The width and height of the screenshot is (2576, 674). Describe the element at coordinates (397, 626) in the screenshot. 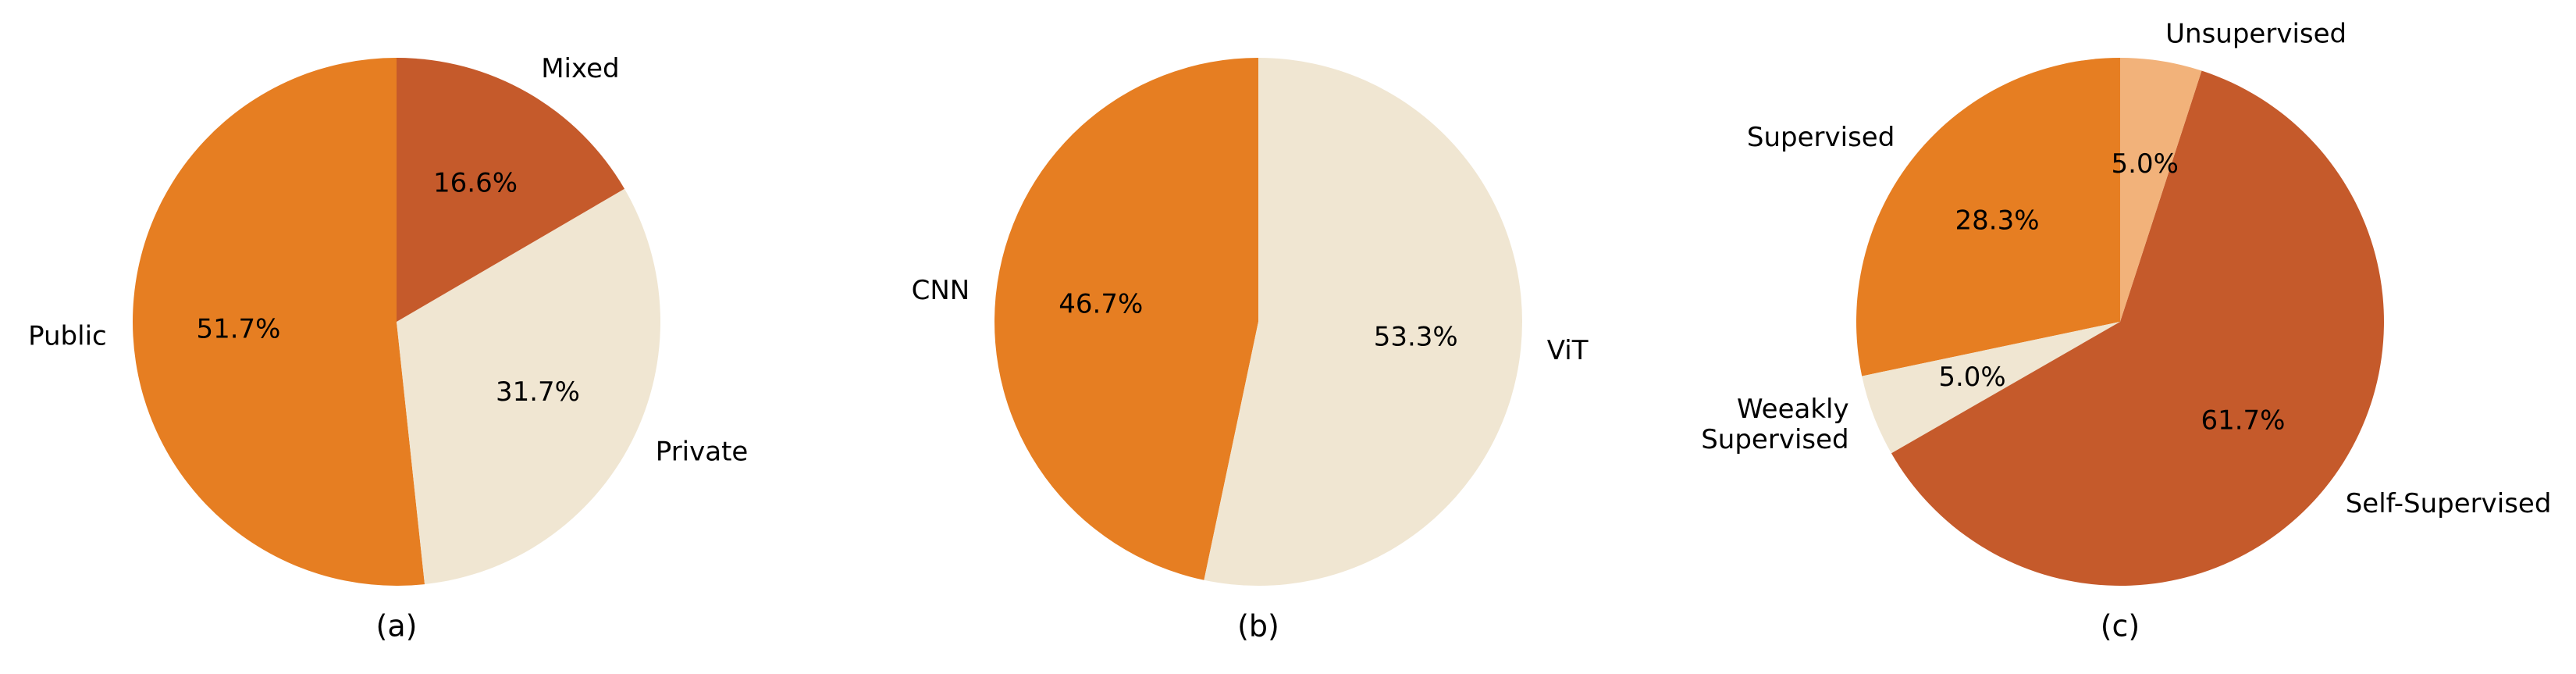

I see `caption: (a)` at that location.